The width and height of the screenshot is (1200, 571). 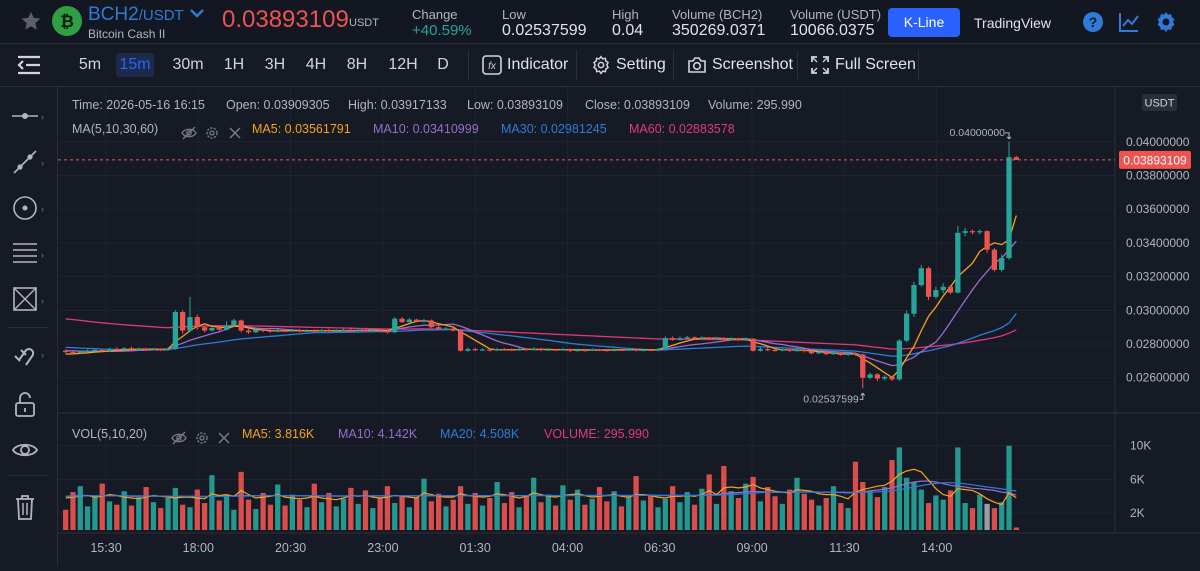 I want to click on price-tick-label: 0.03000000, so click(x=1158, y=310).